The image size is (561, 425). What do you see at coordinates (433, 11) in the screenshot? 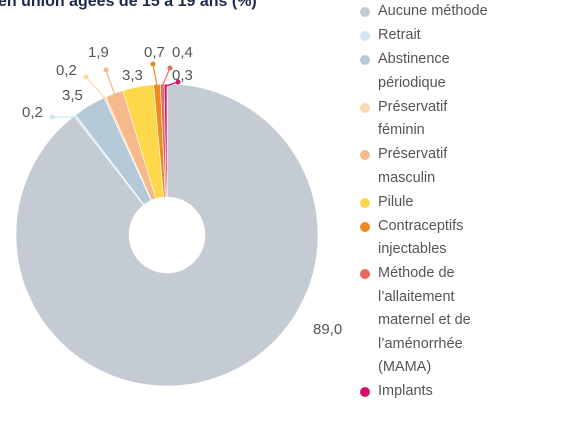
I see `legend-label: Aucune méthode` at bounding box center [433, 11].